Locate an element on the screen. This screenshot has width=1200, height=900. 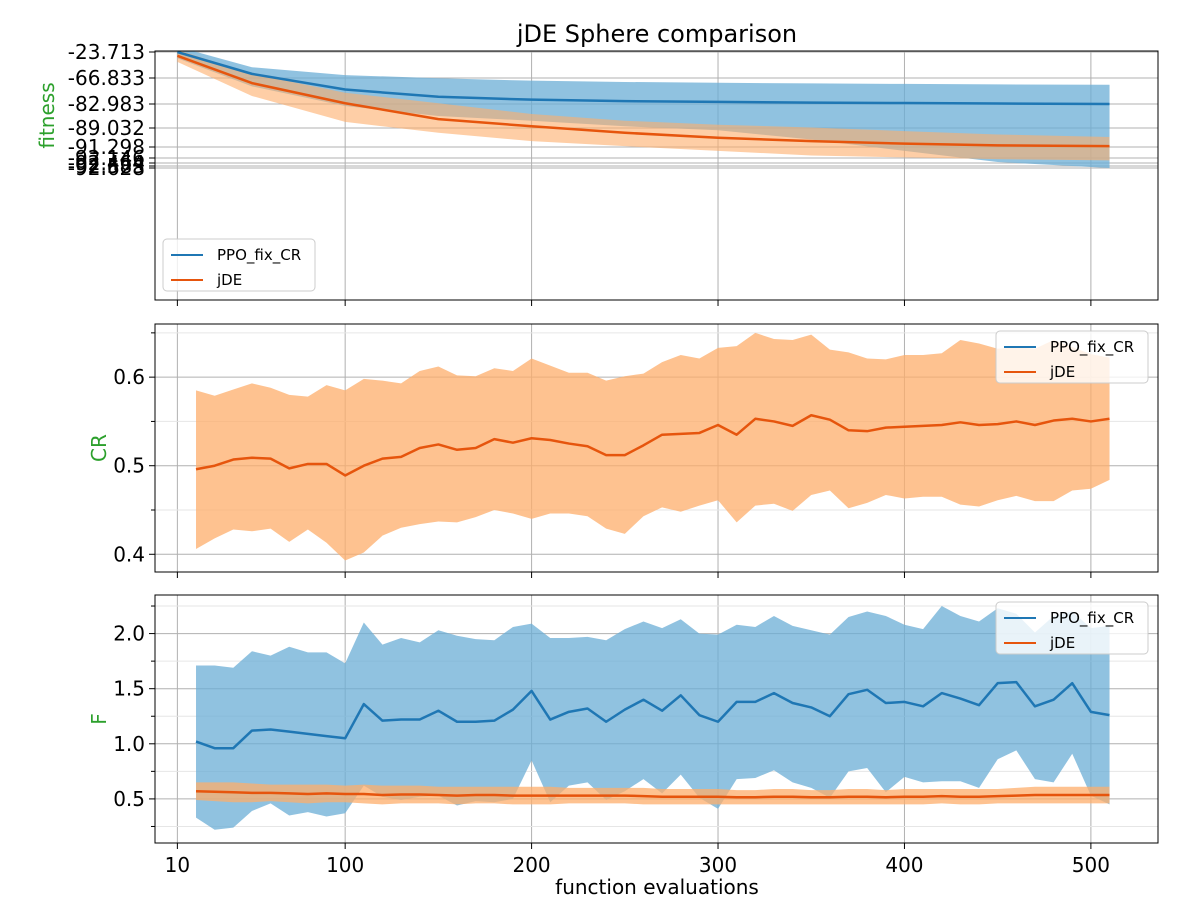
chart-title: jDE Sphere comparison is located at coordinates (656, 34).